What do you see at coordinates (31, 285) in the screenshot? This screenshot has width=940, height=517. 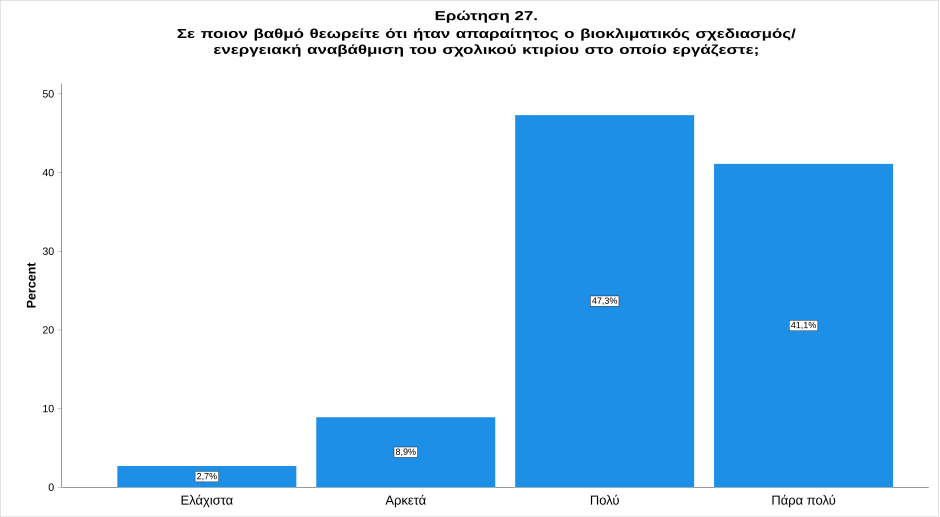 I see `y-axis-title: Percent` at bounding box center [31, 285].